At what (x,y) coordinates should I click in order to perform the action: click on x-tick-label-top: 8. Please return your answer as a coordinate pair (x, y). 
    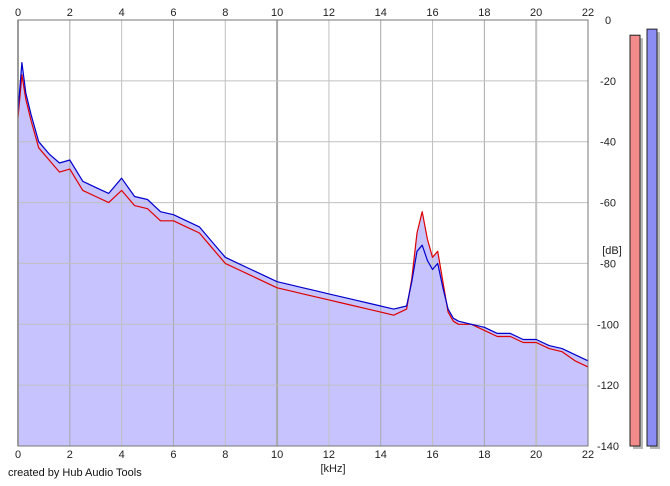
    Looking at the image, I should click on (225, 13).